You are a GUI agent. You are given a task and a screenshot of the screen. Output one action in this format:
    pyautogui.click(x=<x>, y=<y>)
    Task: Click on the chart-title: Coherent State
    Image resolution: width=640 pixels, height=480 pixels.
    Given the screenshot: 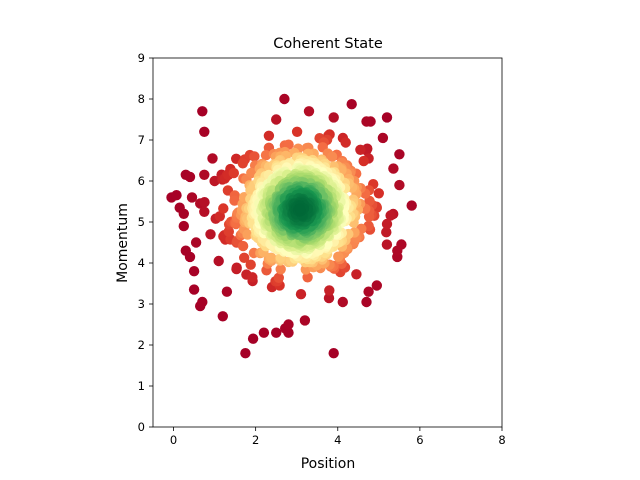 What is the action you would take?
    pyautogui.click(x=328, y=44)
    